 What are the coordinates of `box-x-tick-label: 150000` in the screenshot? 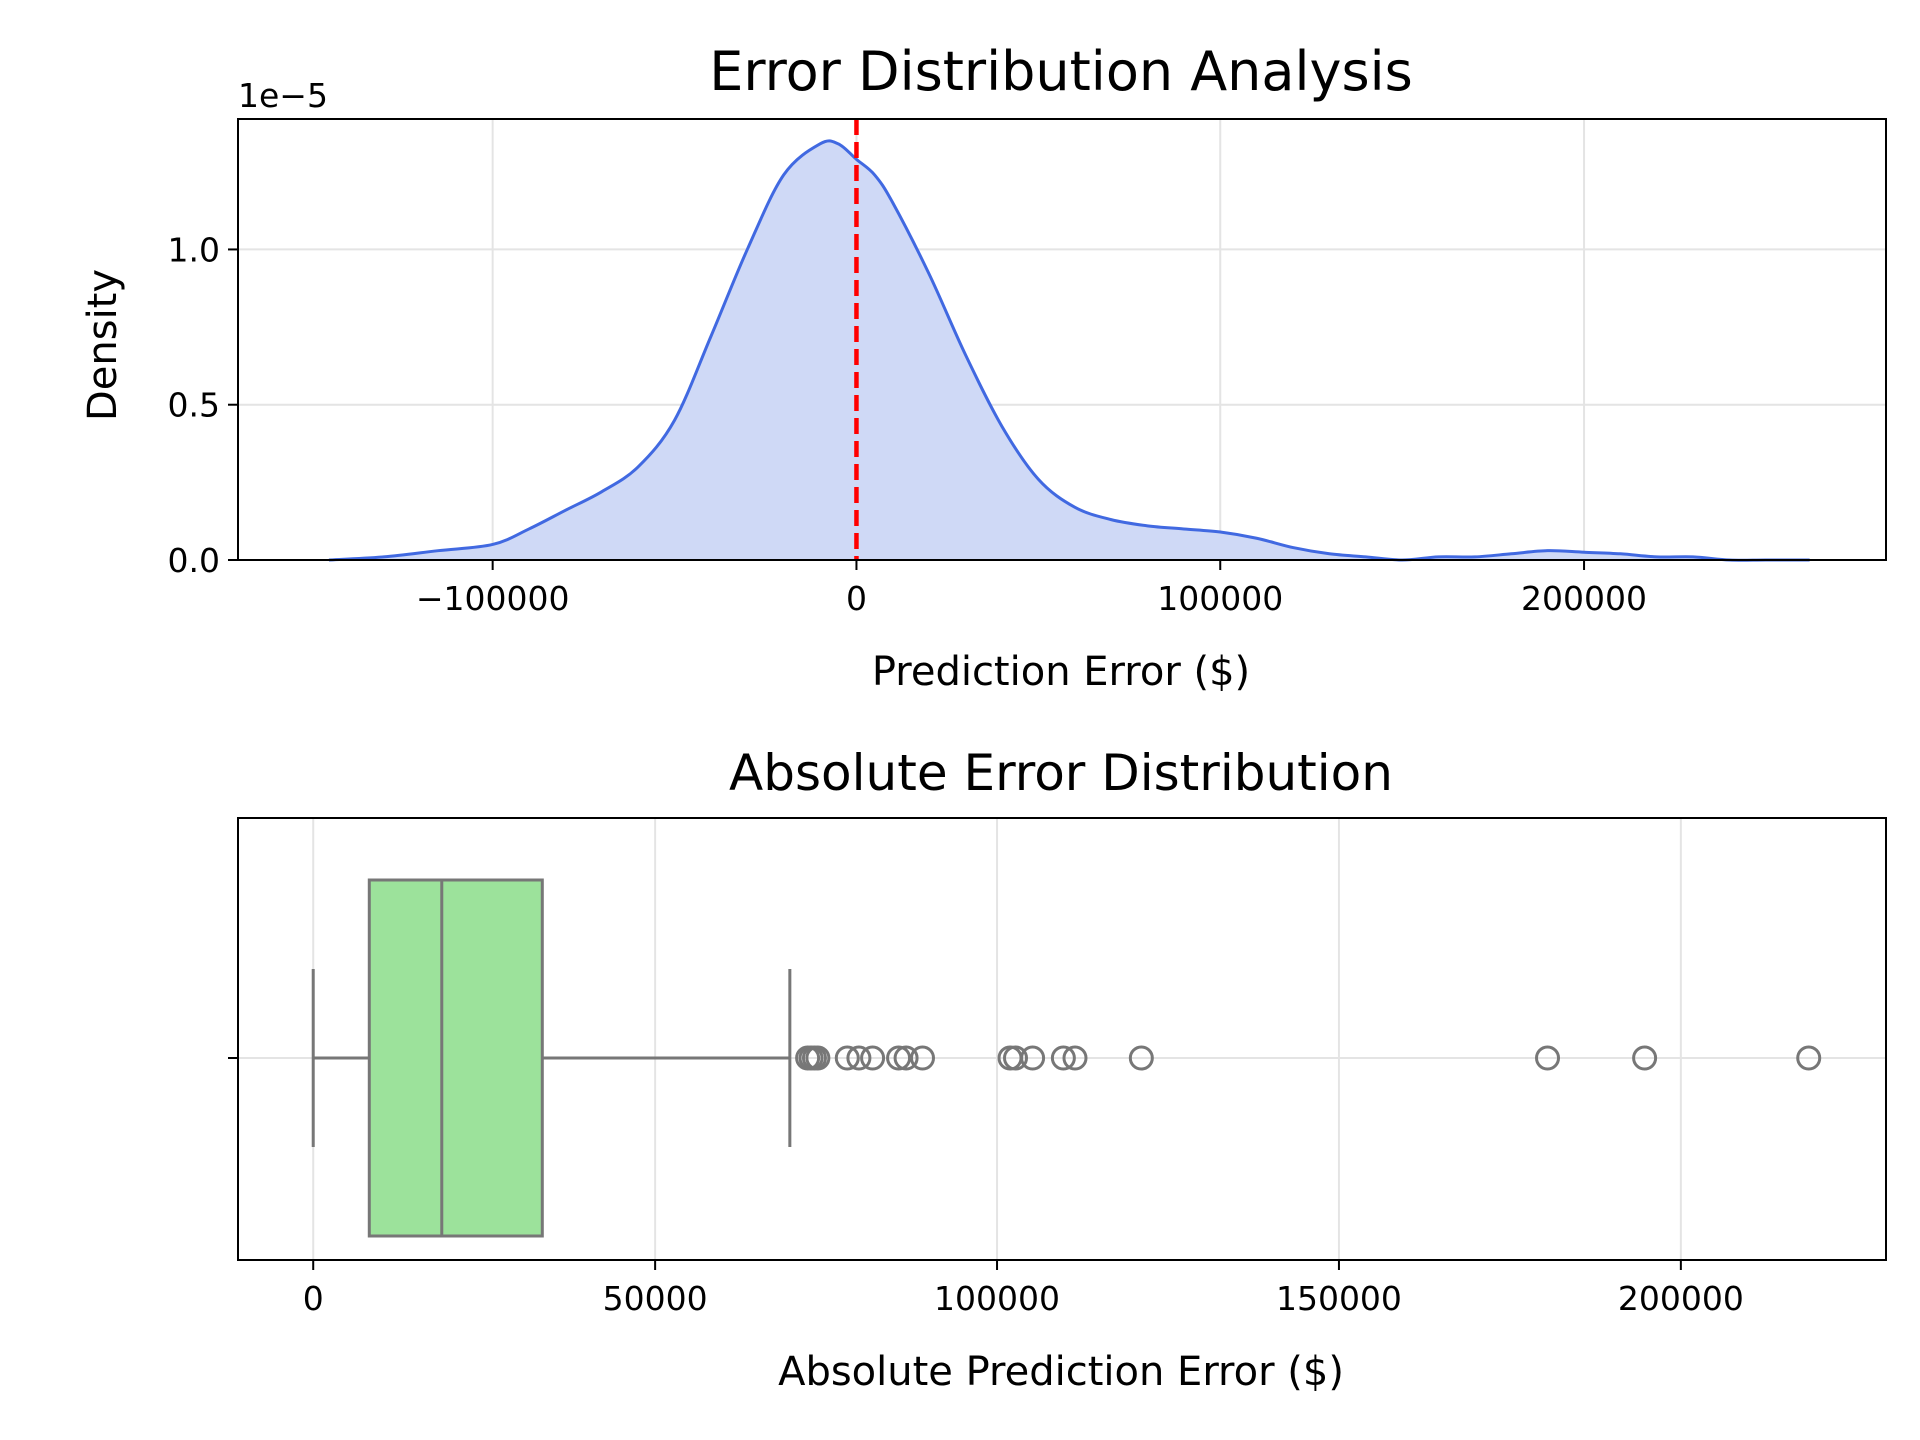 It's located at (1339, 1298).